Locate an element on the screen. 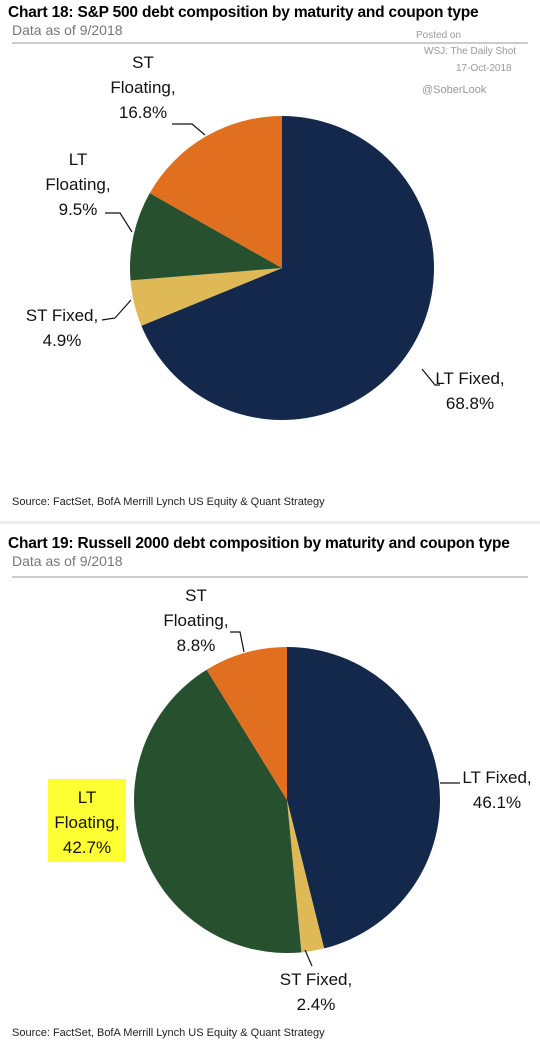 This screenshot has height=1054, width=540. slice-label: ST Floating, 8.8% is located at coordinates (196, 620).